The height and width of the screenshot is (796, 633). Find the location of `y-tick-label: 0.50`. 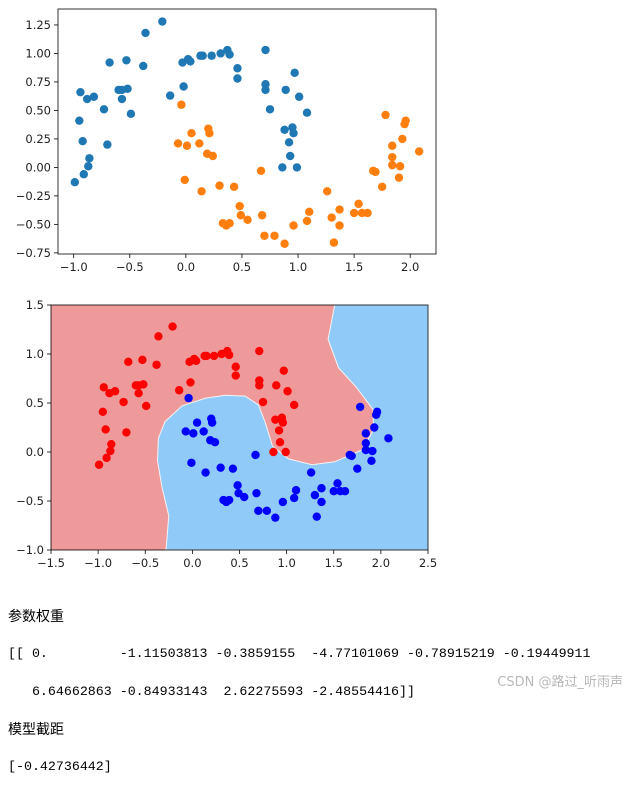

y-tick-label: 0.50 is located at coordinates (38, 110).